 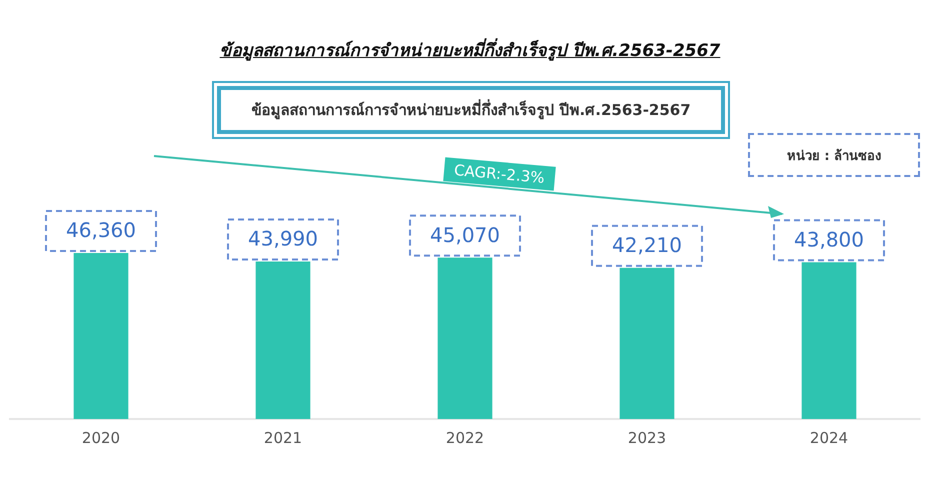 I want to click on data-label: 43,990, so click(x=283, y=238).